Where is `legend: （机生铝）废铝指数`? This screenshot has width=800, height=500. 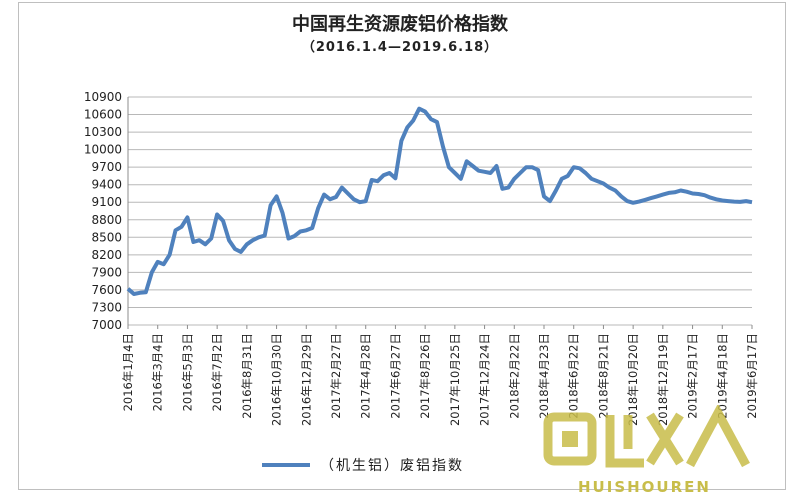 legend: （机生铝）废铝指数 is located at coordinates (363, 465).